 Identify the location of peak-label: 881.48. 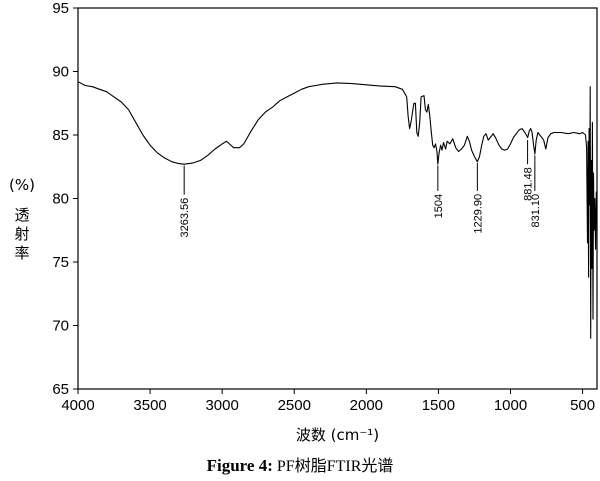
(529, 184).